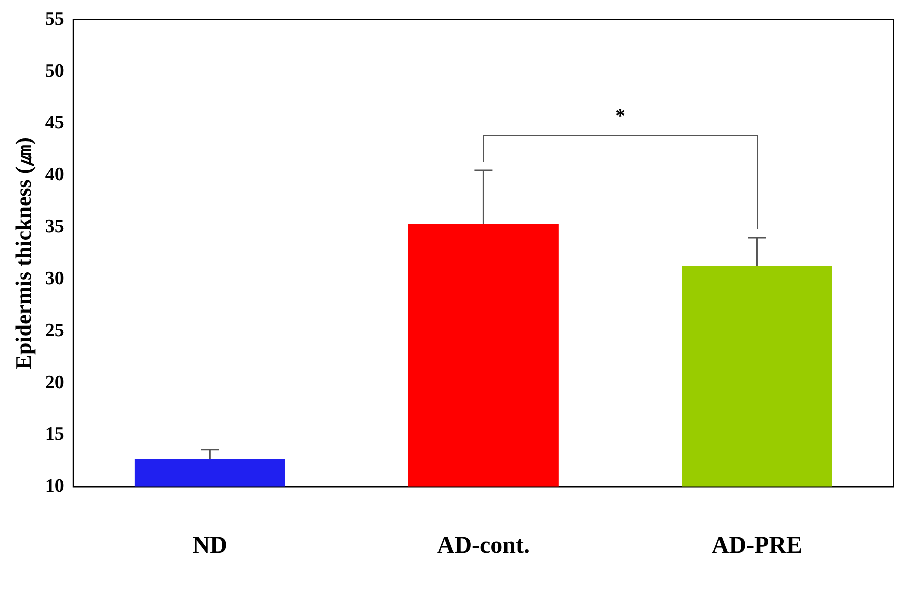  I want to click on x-tick-label: AD-cont., so click(483, 545).